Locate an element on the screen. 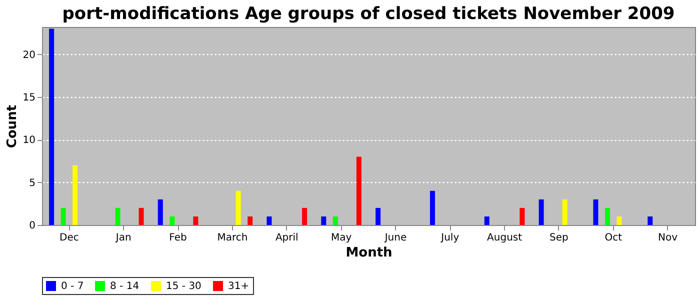 This screenshot has height=300, width=700. x-tick-label: July is located at coordinates (450, 238).